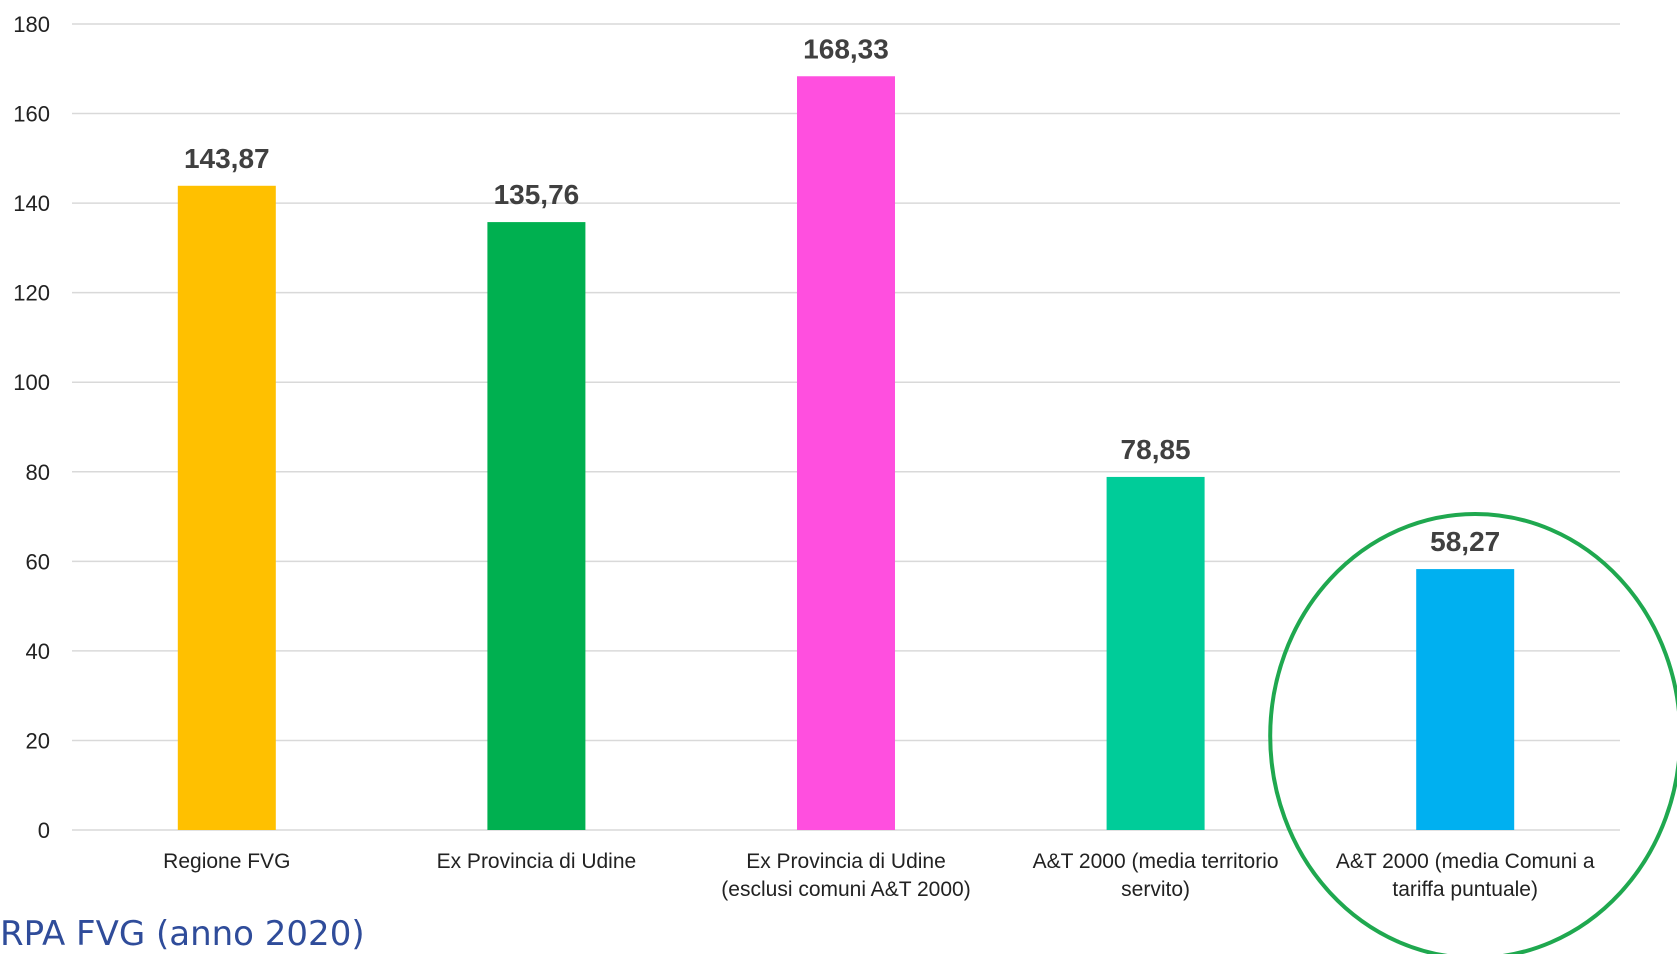  What do you see at coordinates (38, 472) in the screenshot?
I see `y-tick-label: 80` at bounding box center [38, 472].